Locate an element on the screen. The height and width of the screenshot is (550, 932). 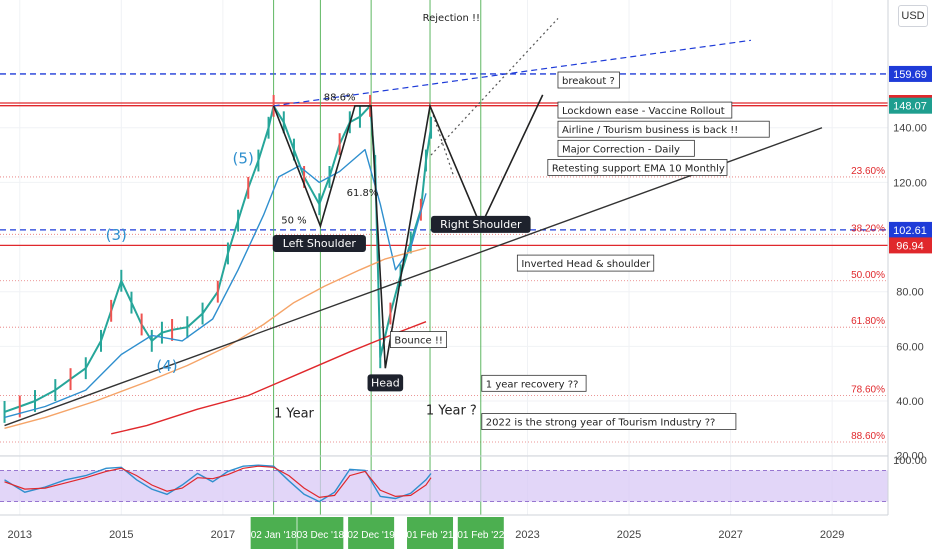
annotation-1-year-recovery: 1 year recovery ?? is located at coordinates (534, 383).